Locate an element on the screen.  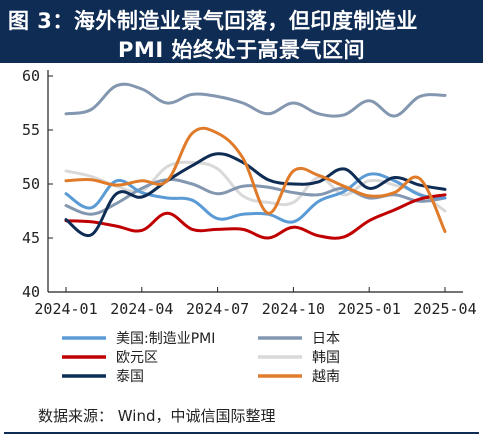
y-tick-label: 55 is located at coordinates (31, 130).